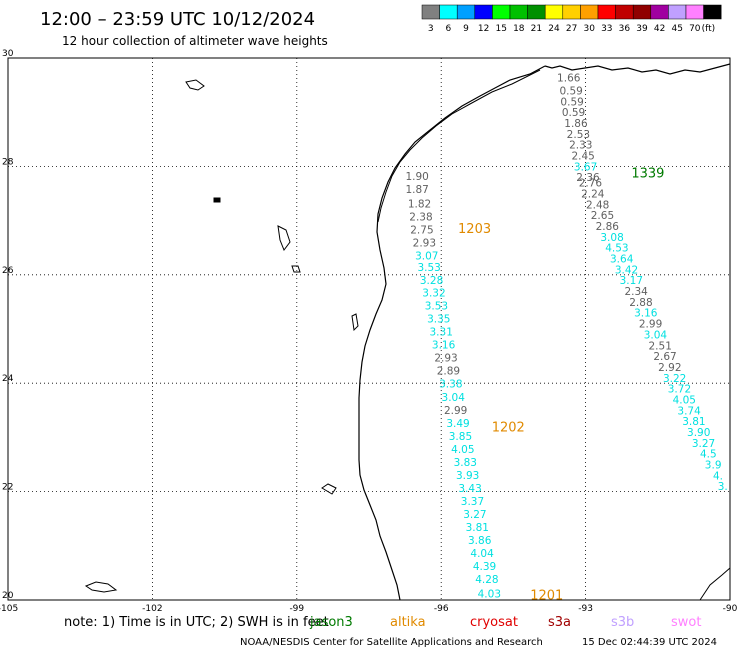 Image resolution: width=740 pixels, height=650 pixels. What do you see at coordinates (659, 29) in the screenshot?
I see `legend-label: 42` at bounding box center [659, 29].